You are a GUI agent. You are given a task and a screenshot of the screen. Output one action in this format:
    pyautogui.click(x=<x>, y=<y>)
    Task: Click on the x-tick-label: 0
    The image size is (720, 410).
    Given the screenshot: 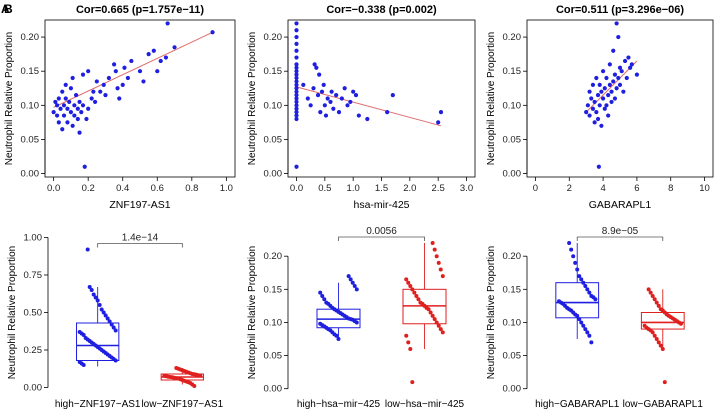 What is the action you would take?
    pyautogui.click(x=535, y=188)
    